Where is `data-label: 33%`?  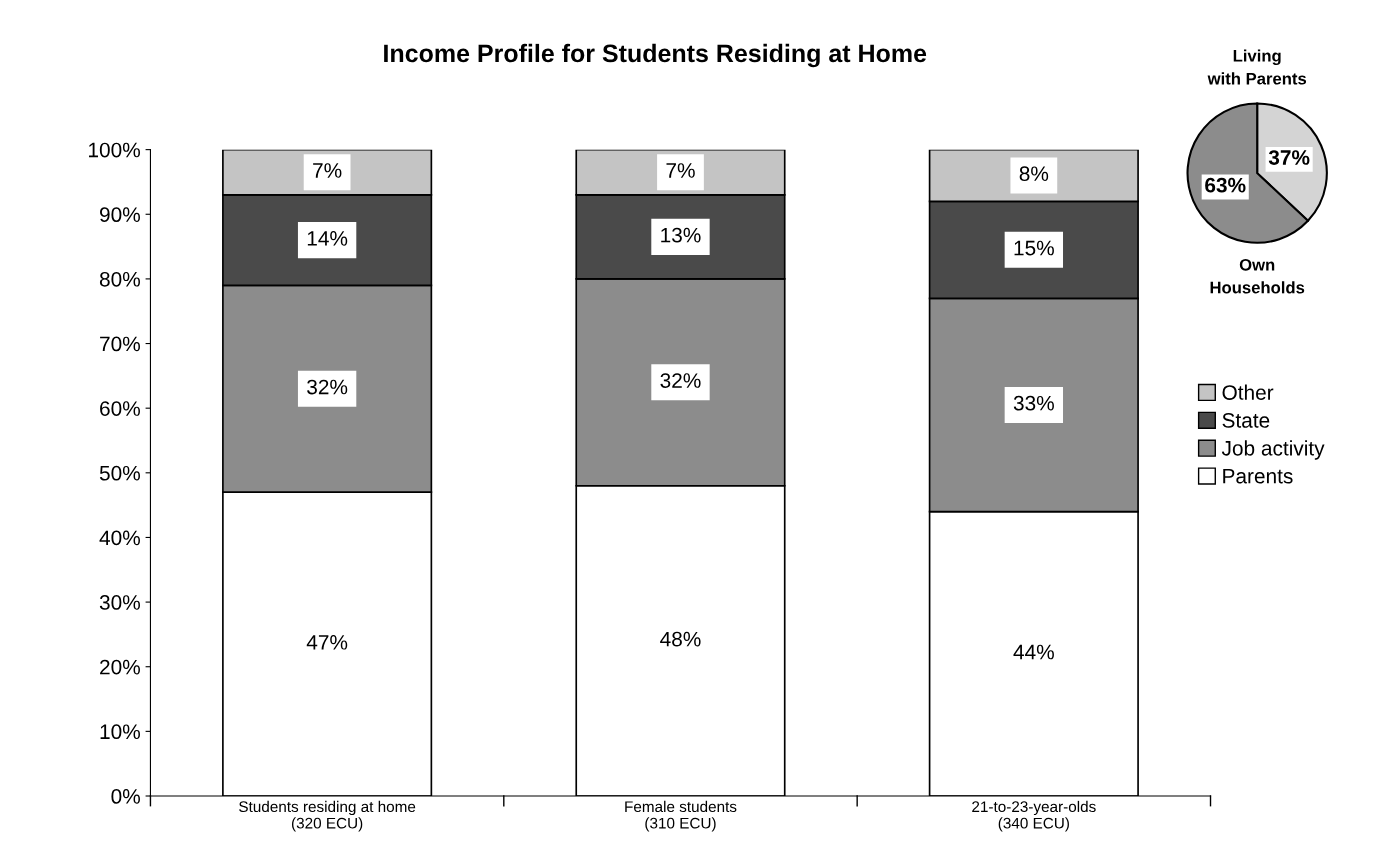 data-label: 33% is located at coordinates (1033, 403).